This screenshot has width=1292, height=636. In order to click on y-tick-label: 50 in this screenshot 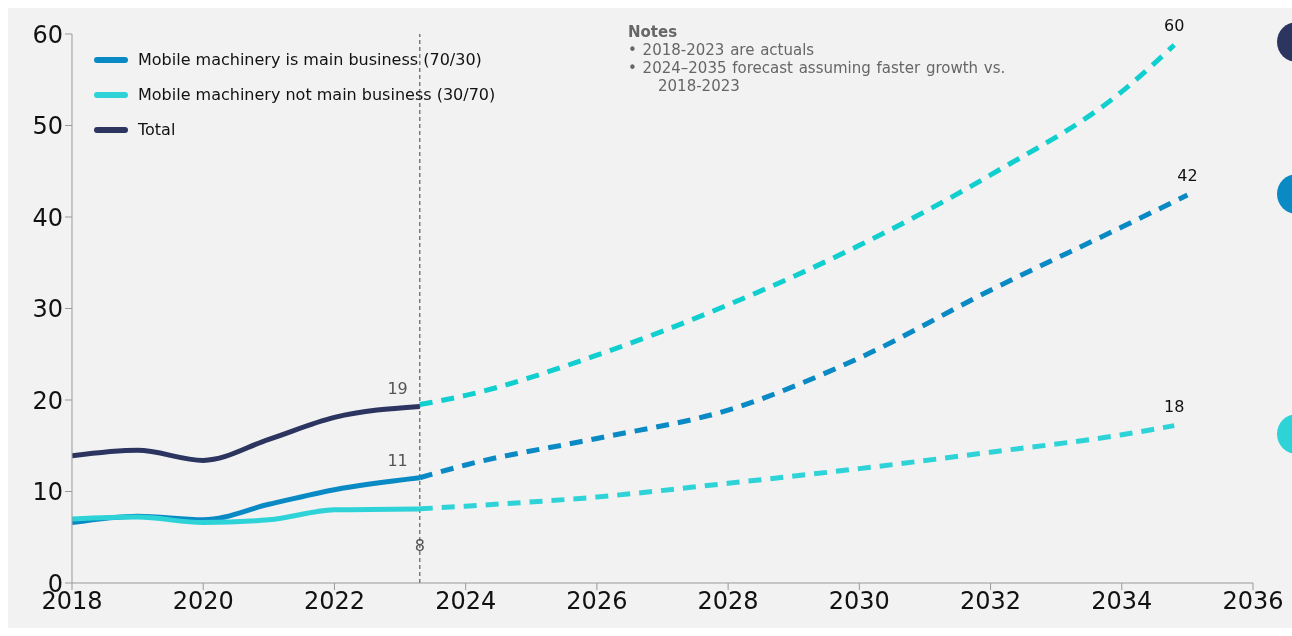, I will do `click(47, 126)`.